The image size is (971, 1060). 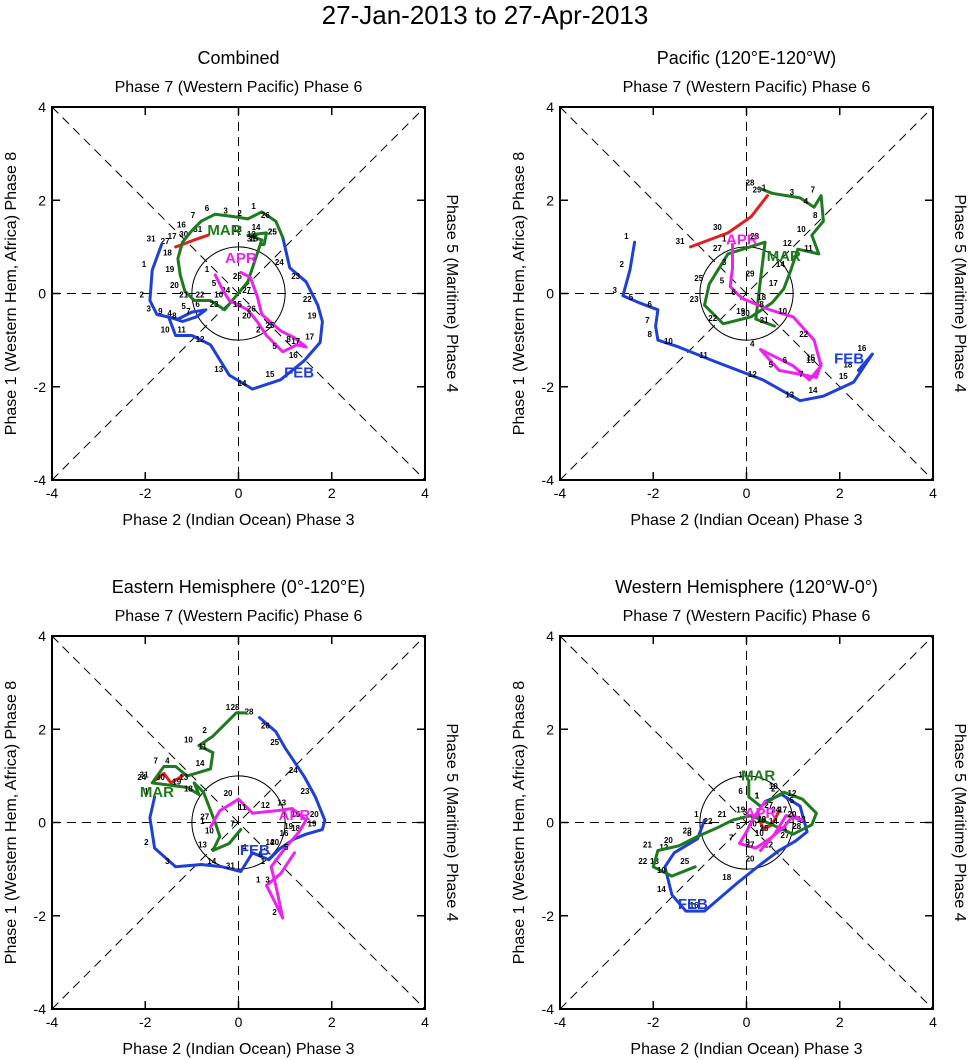 What do you see at coordinates (242, 383) in the screenshot?
I see `day-label: 14` at bounding box center [242, 383].